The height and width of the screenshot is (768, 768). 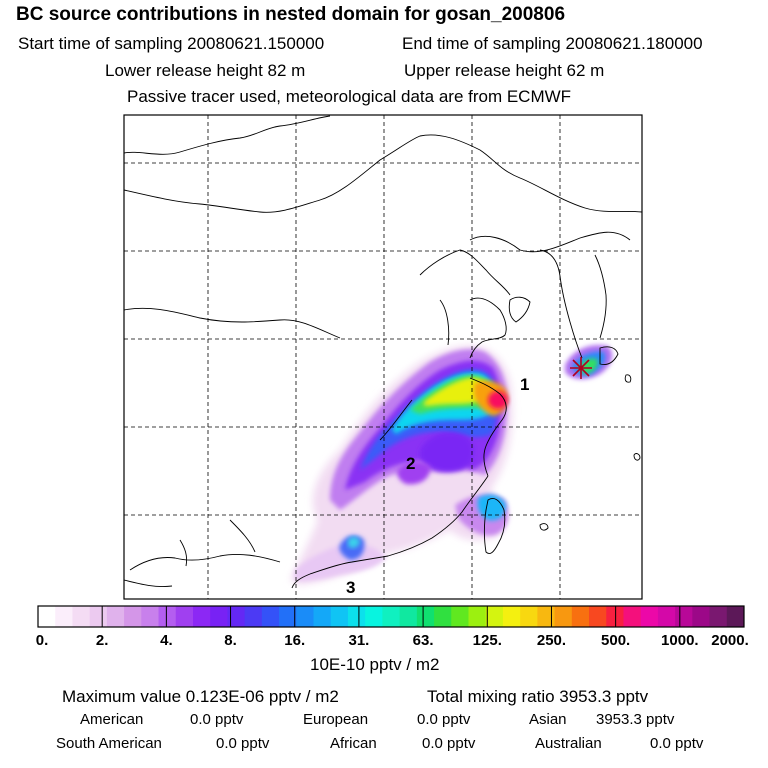 I want to click on stat-australian-value: 0.0 pptv, so click(x=677, y=743).